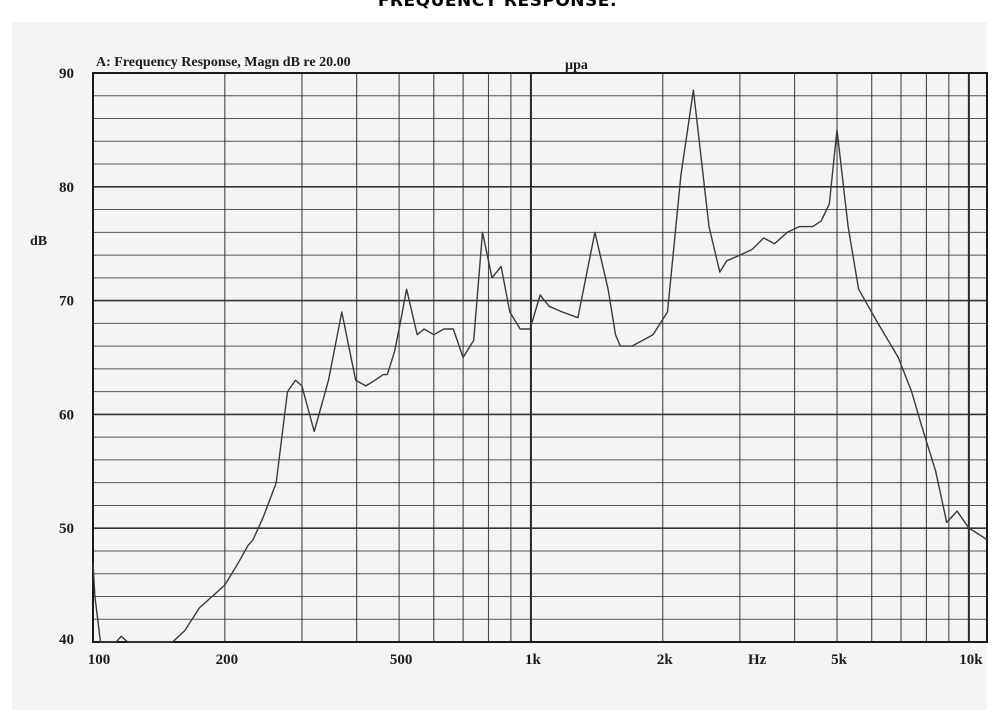  What do you see at coordinates (401, 660) in the screenshot?
I see `x-tick-label: 500` at bounding box center [401, 660].